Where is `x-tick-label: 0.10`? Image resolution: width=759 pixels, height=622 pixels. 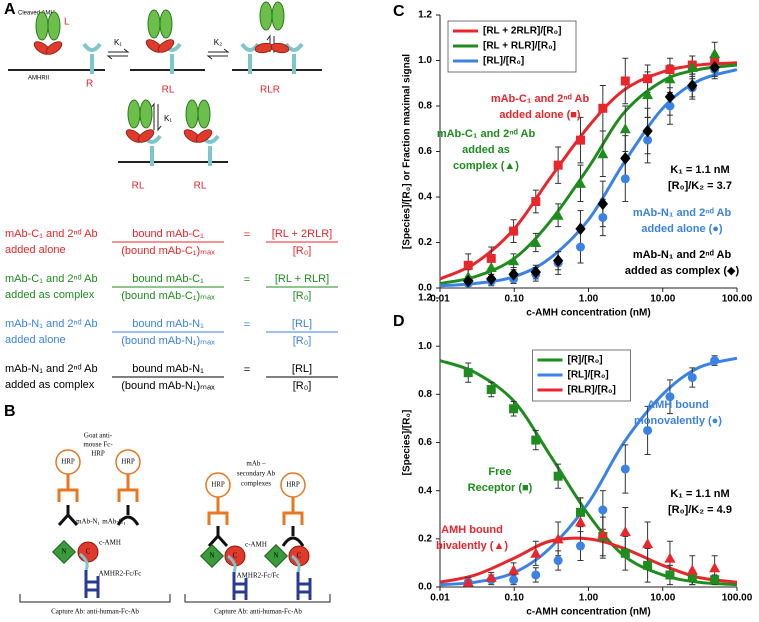
x-tick-label: 0.10 is located at coordinates (515, 598).